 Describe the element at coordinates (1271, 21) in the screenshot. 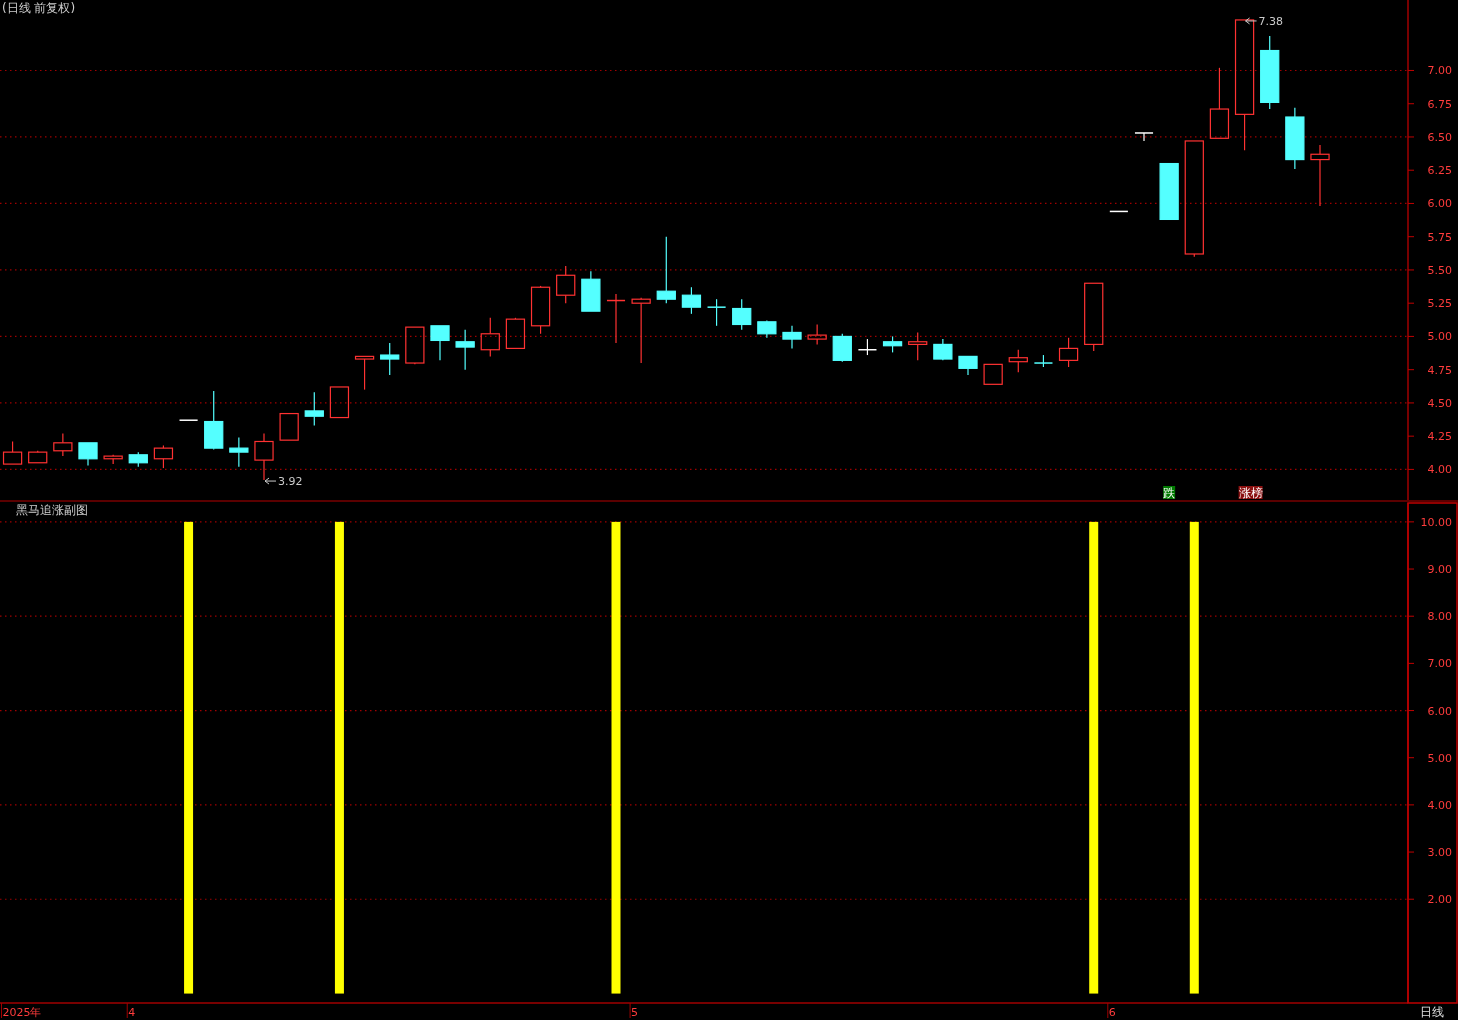

I see `annotation: 7.38` at that location.